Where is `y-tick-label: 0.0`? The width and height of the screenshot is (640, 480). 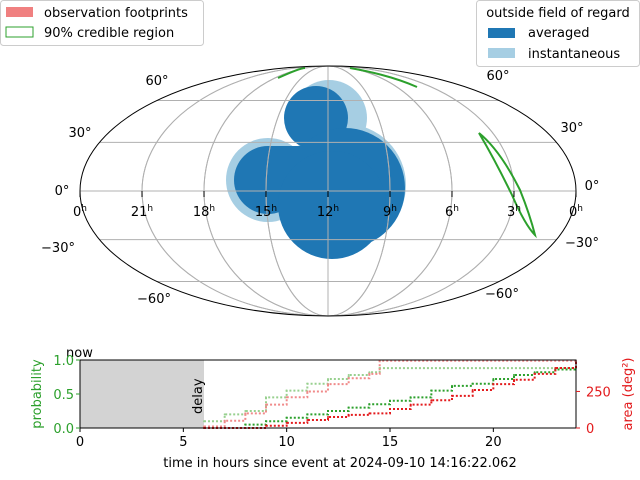 y-tick-label: 0.0 is located at coordinates (63, 429).